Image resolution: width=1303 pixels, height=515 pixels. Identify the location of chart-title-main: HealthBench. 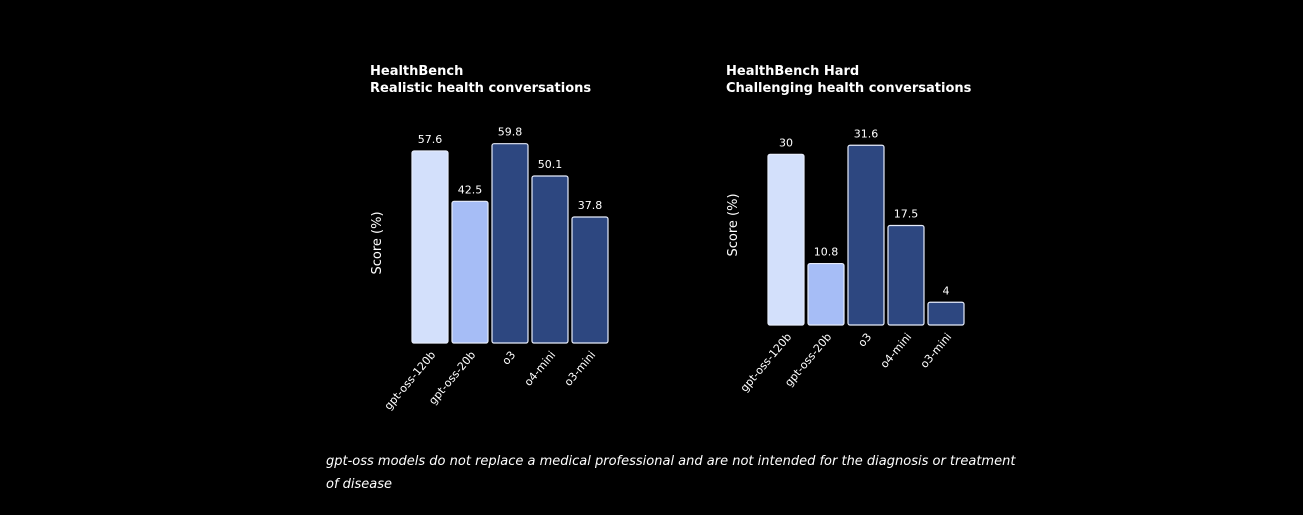
(417, 71).